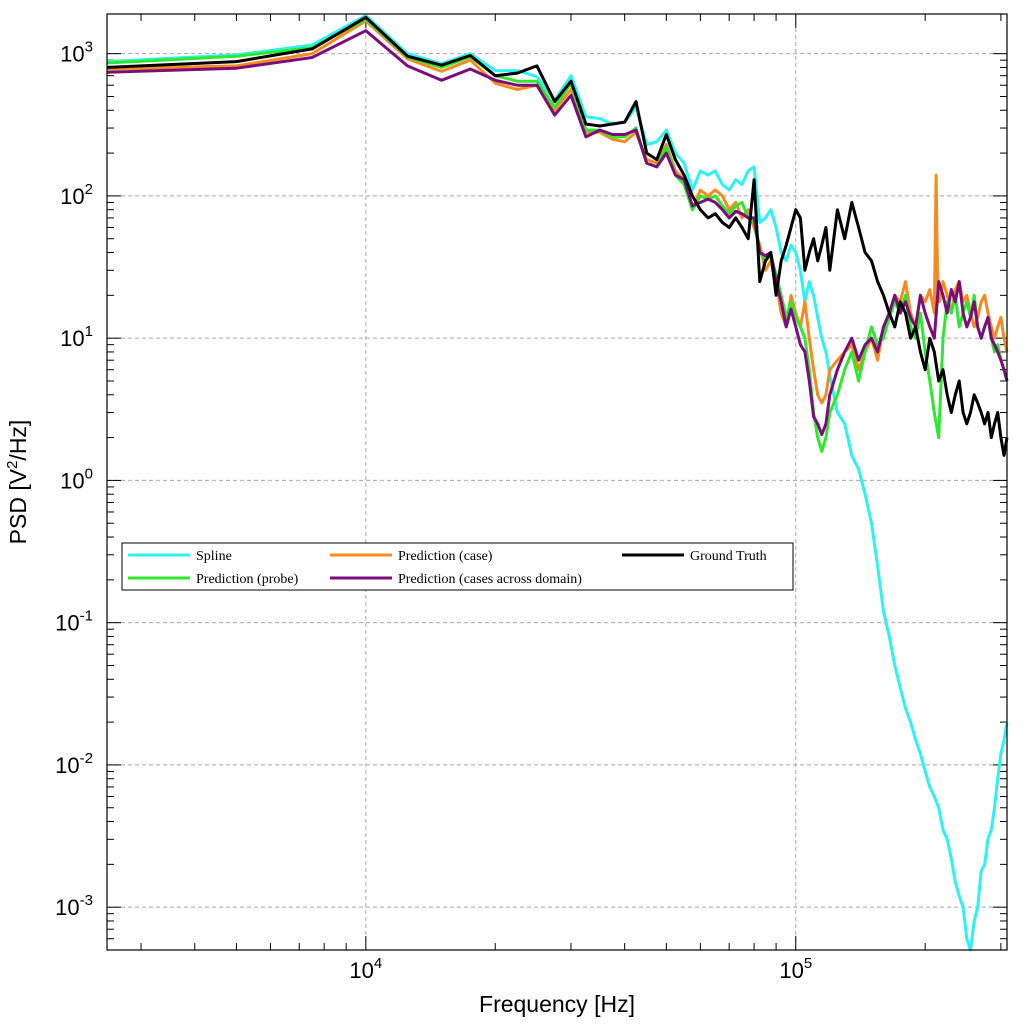 The height and width of the screenshot is (1024, 1024). Describe the element at coordinates (795, 969) in the screenshot. I see `x-tick-label: 10⁵` at that location.